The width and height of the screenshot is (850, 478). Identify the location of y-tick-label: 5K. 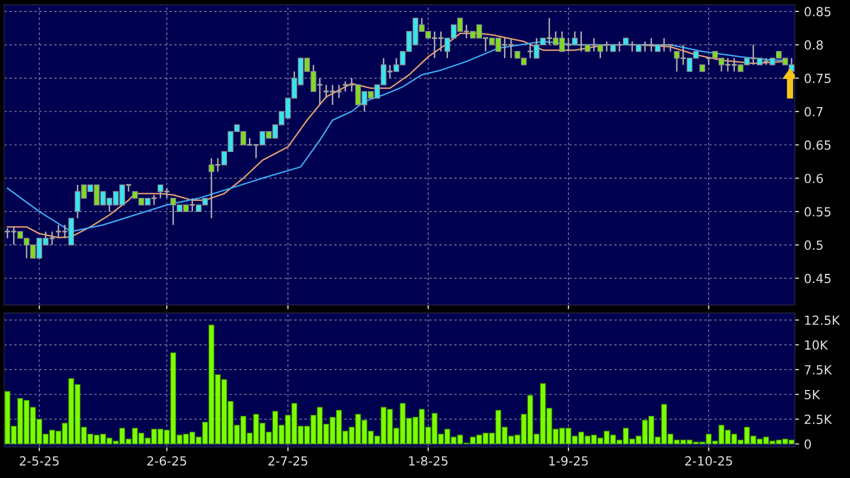
(812, 395).